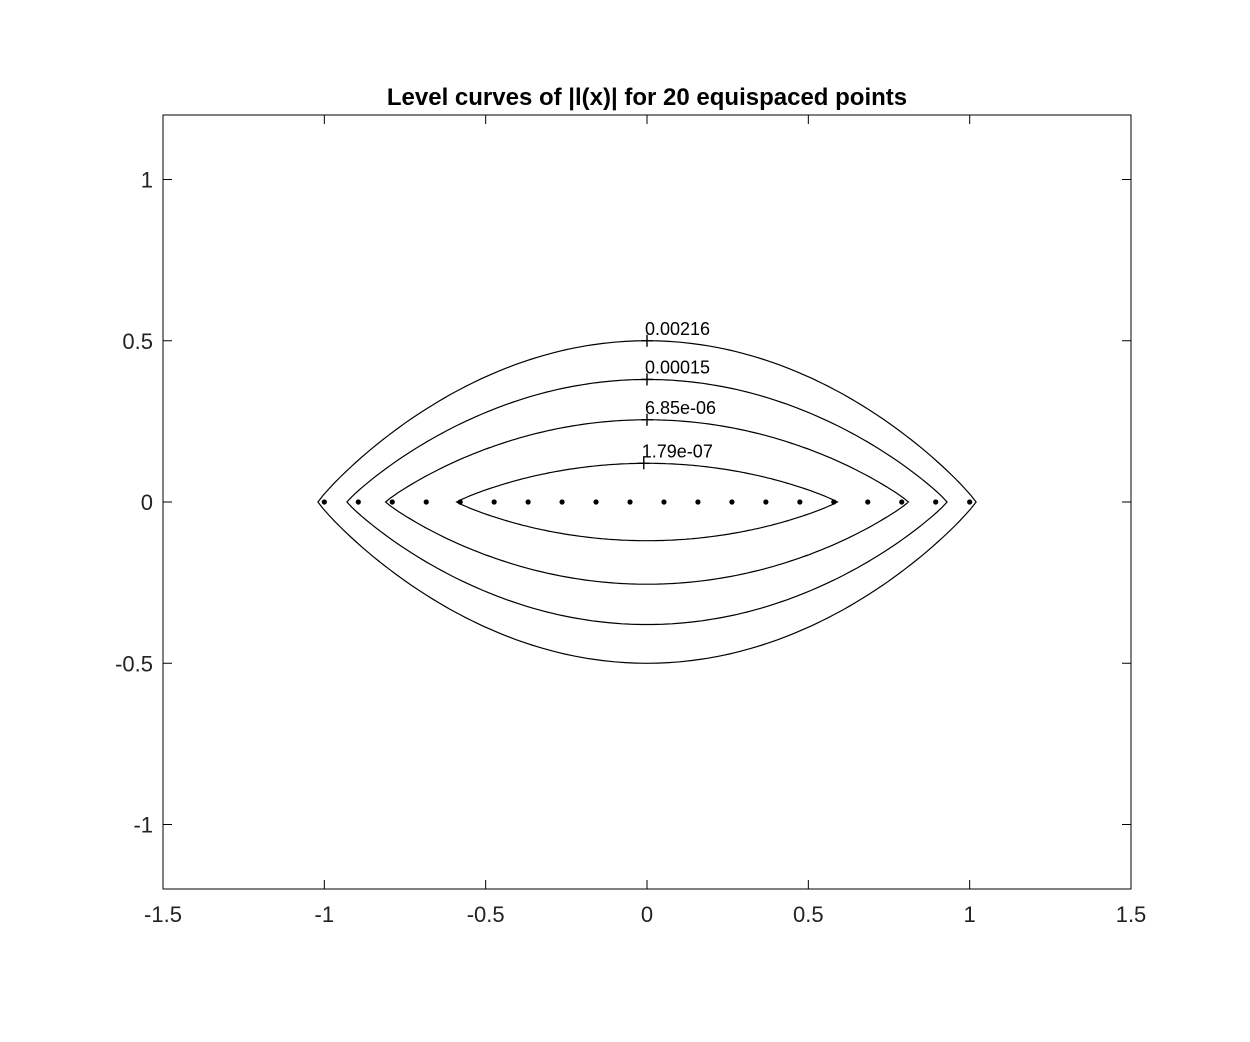 The image size is (1250, 1042). What do you see at coordinates (970, 914) in the screenshot?
I see `x-tick-label: 1` at bounding box center [970, 914].